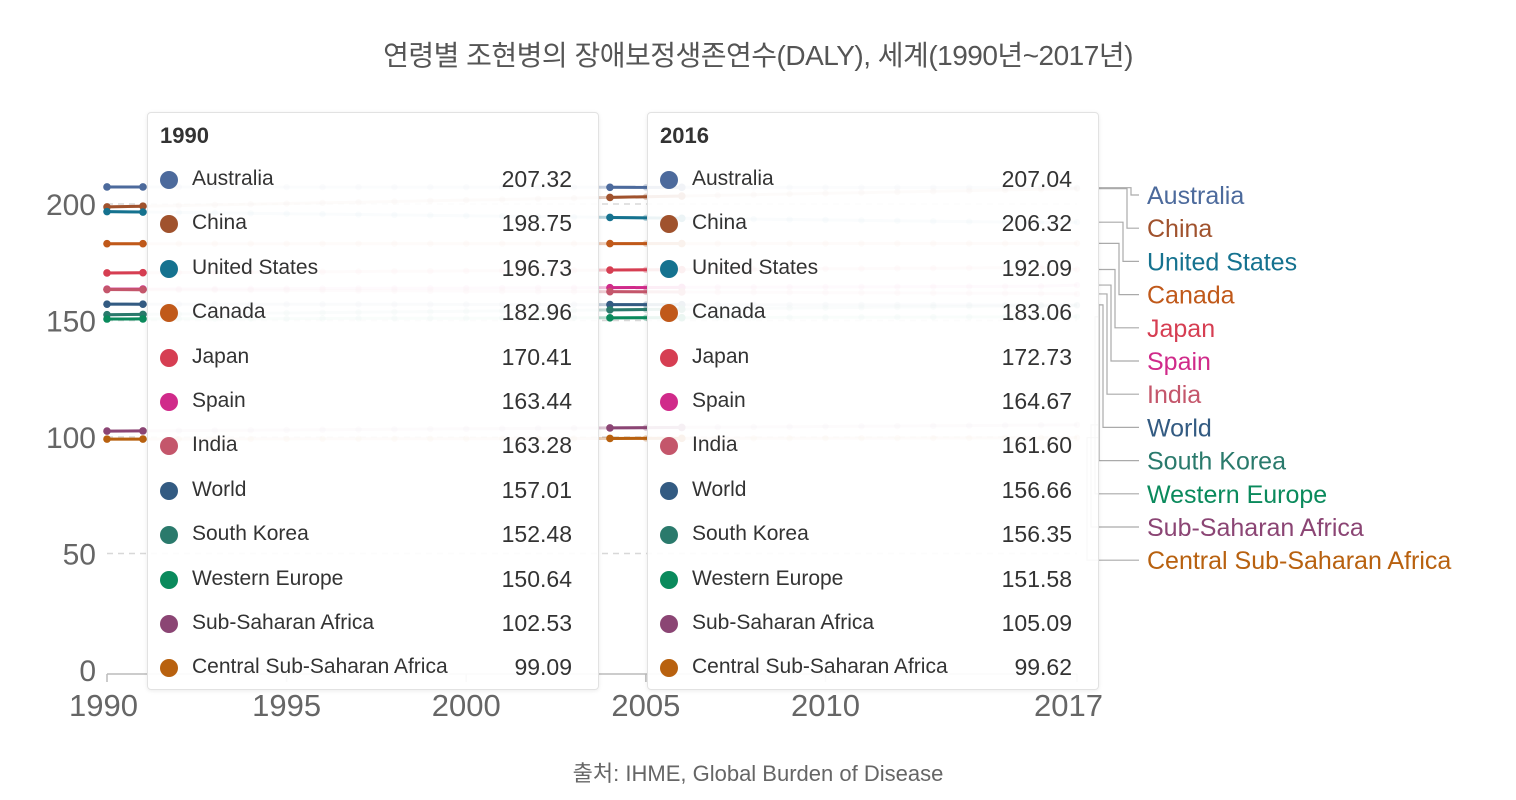  I want to click on tooltip-row: Sub-Saharan Africa 105.09, so click(873, 624).